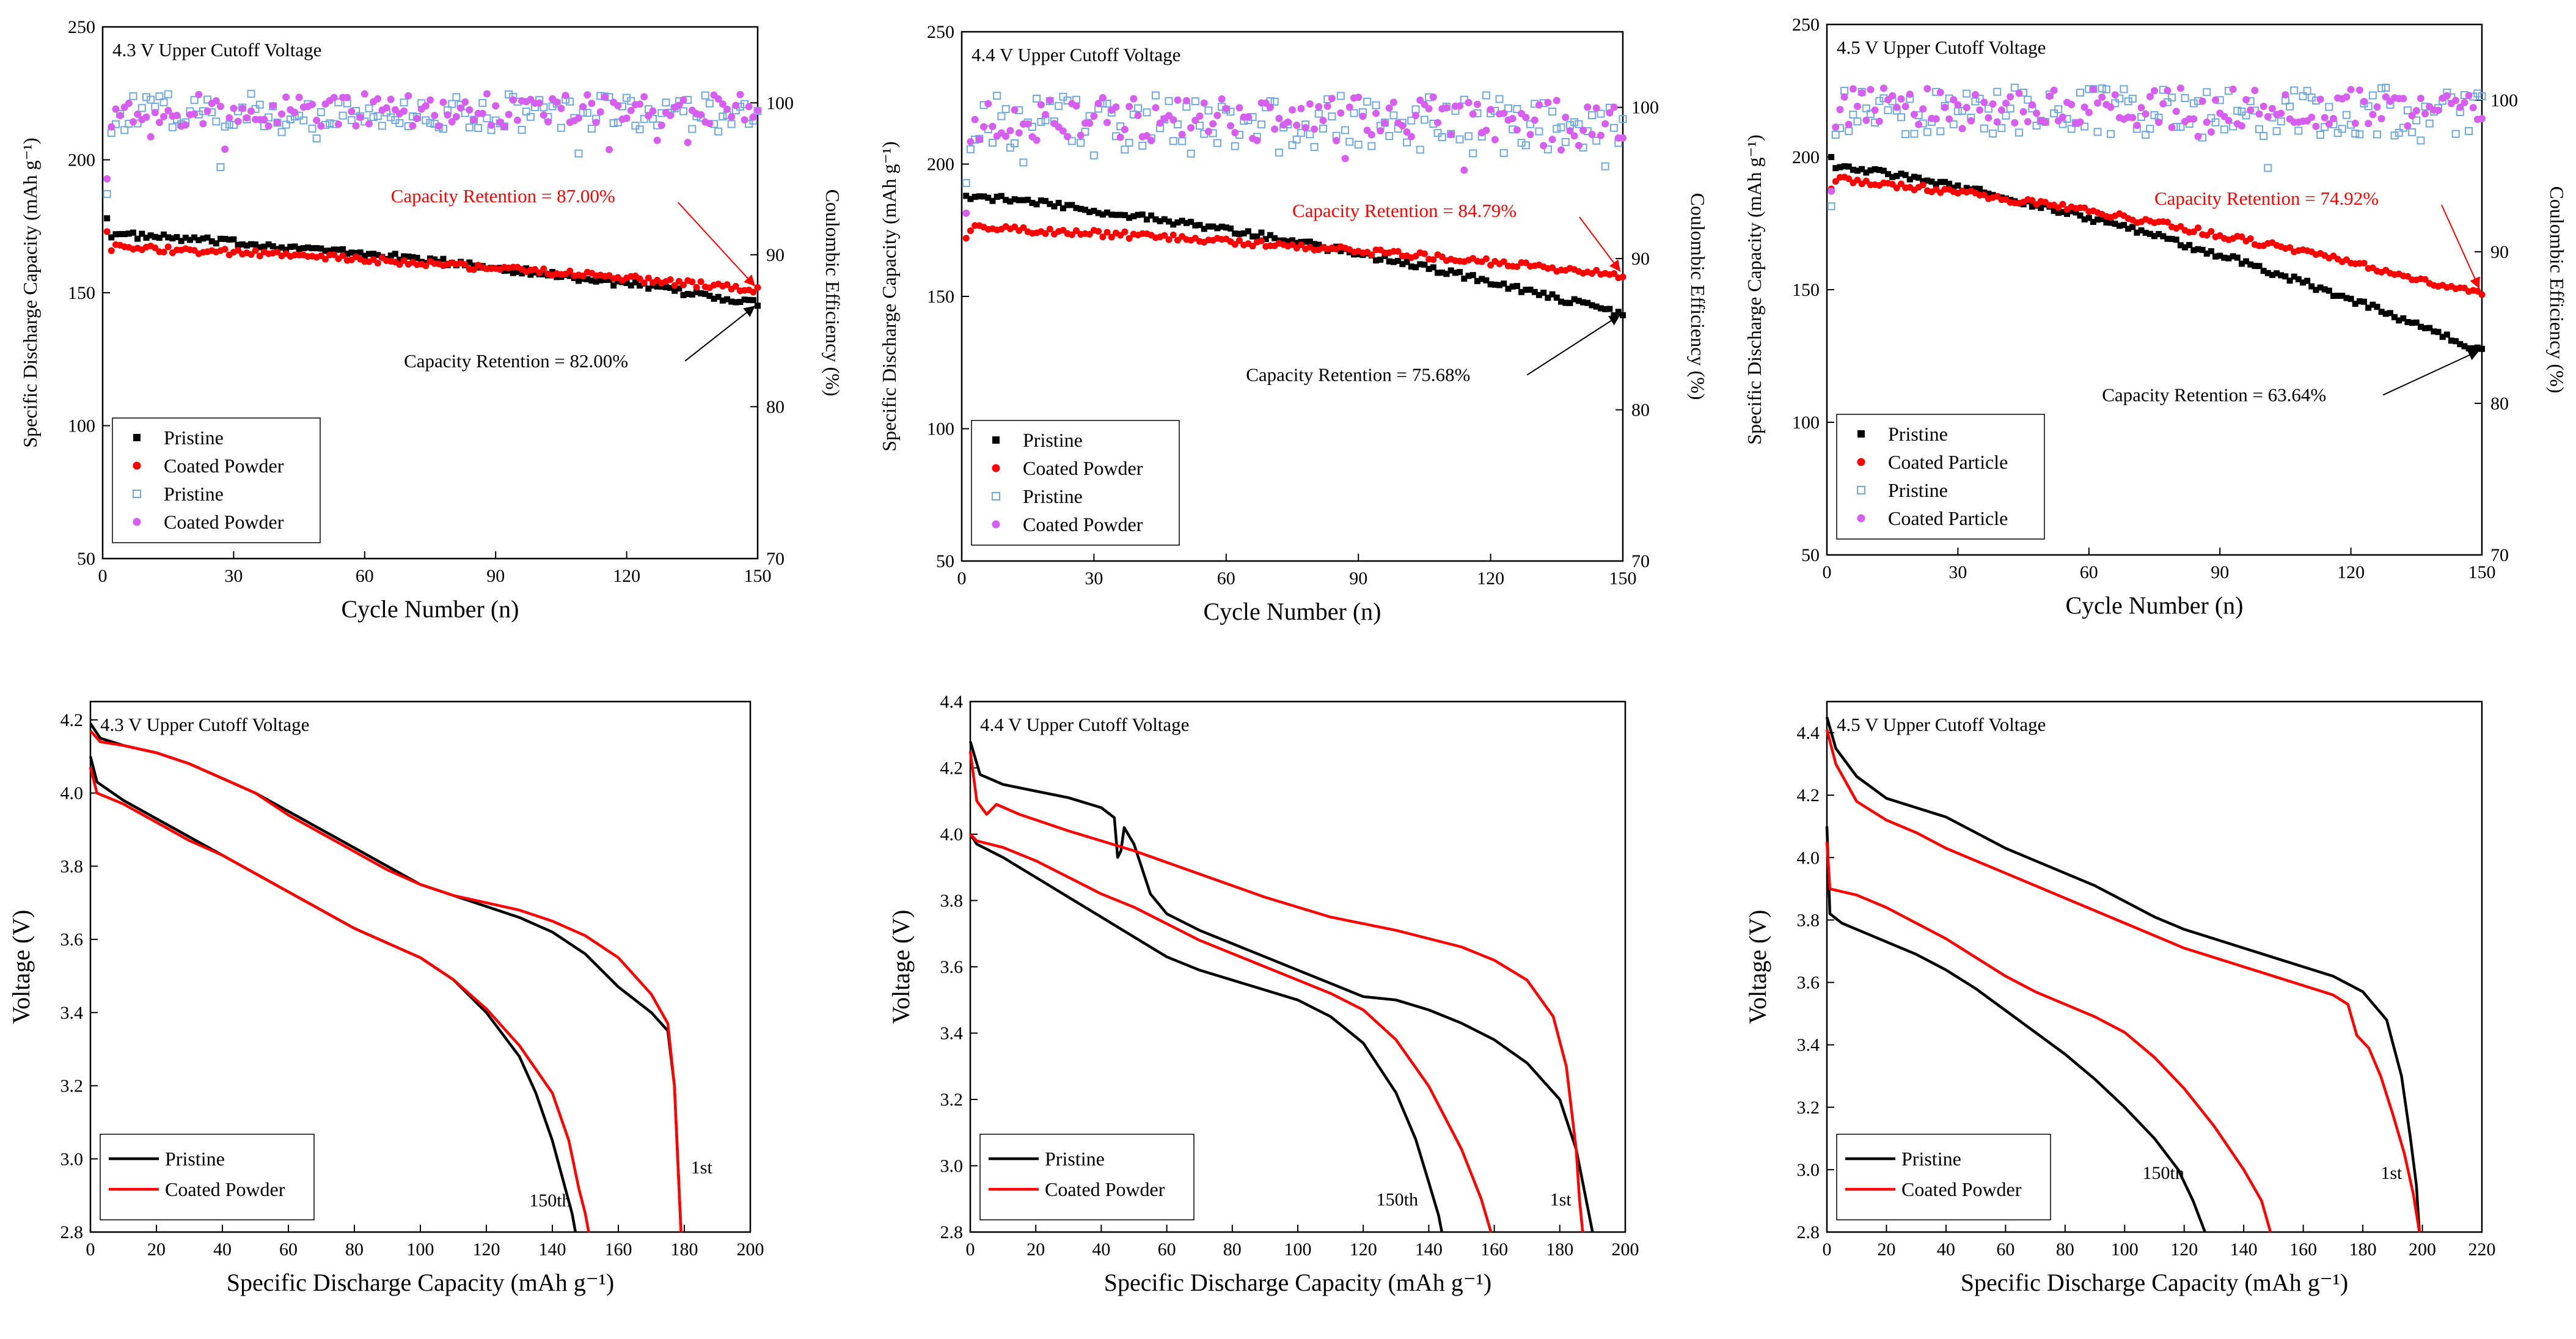 The width and height of the screenshot is (2576, 1339). I want to click on y-tick-label: 3.2, so click(1808, 1108).